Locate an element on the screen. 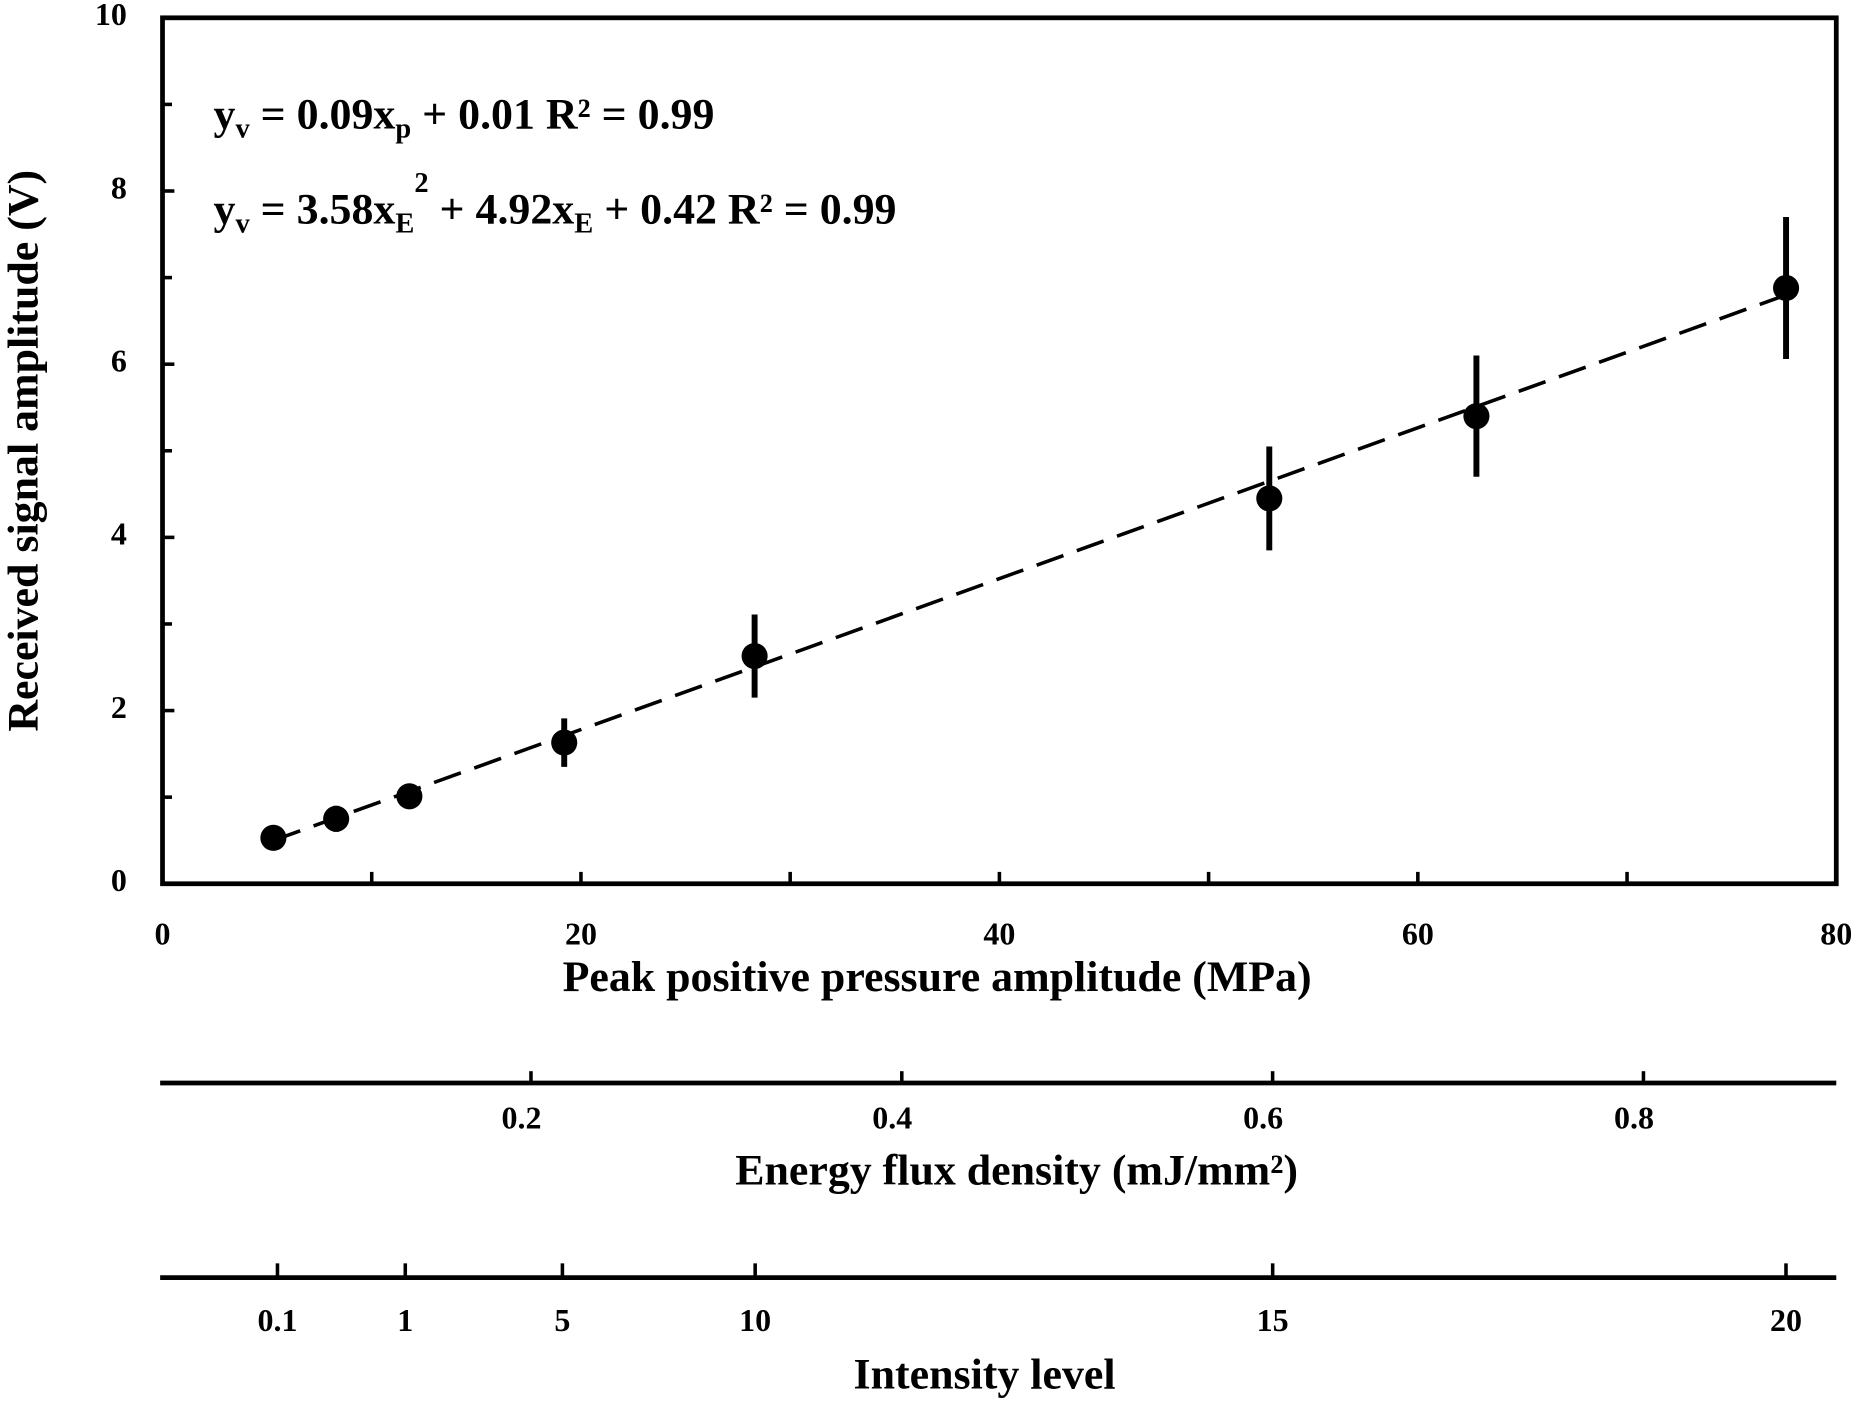  x-tick-label: 60 is located at coordinates (1418, 933).